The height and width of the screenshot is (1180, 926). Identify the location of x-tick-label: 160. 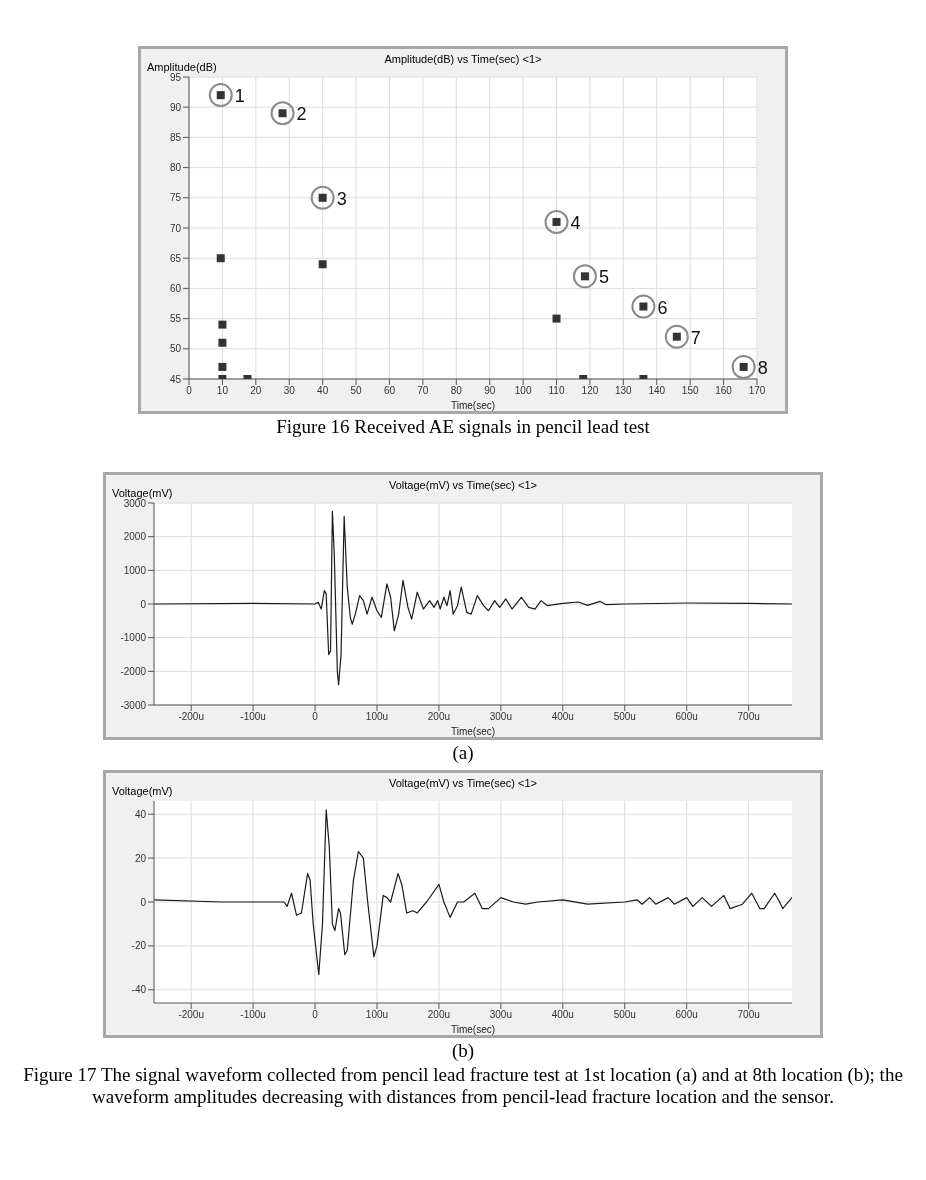
(724, 391).